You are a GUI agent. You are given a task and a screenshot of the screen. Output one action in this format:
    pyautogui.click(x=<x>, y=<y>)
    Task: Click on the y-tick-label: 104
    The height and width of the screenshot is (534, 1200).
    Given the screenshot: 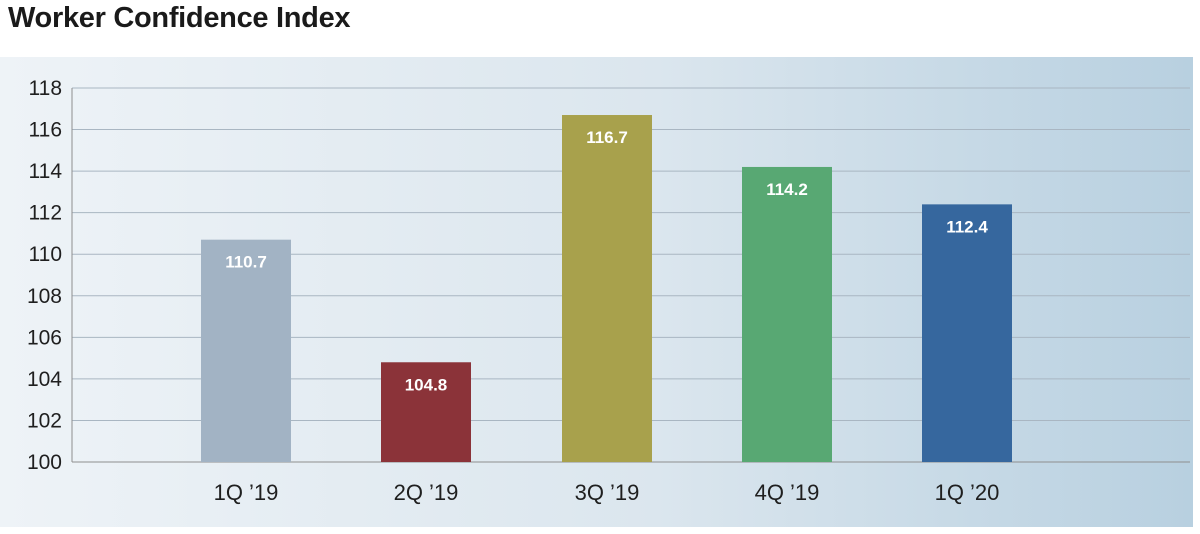 What is the action you would take?
    pyautogui.click(x=44, y=379)
    